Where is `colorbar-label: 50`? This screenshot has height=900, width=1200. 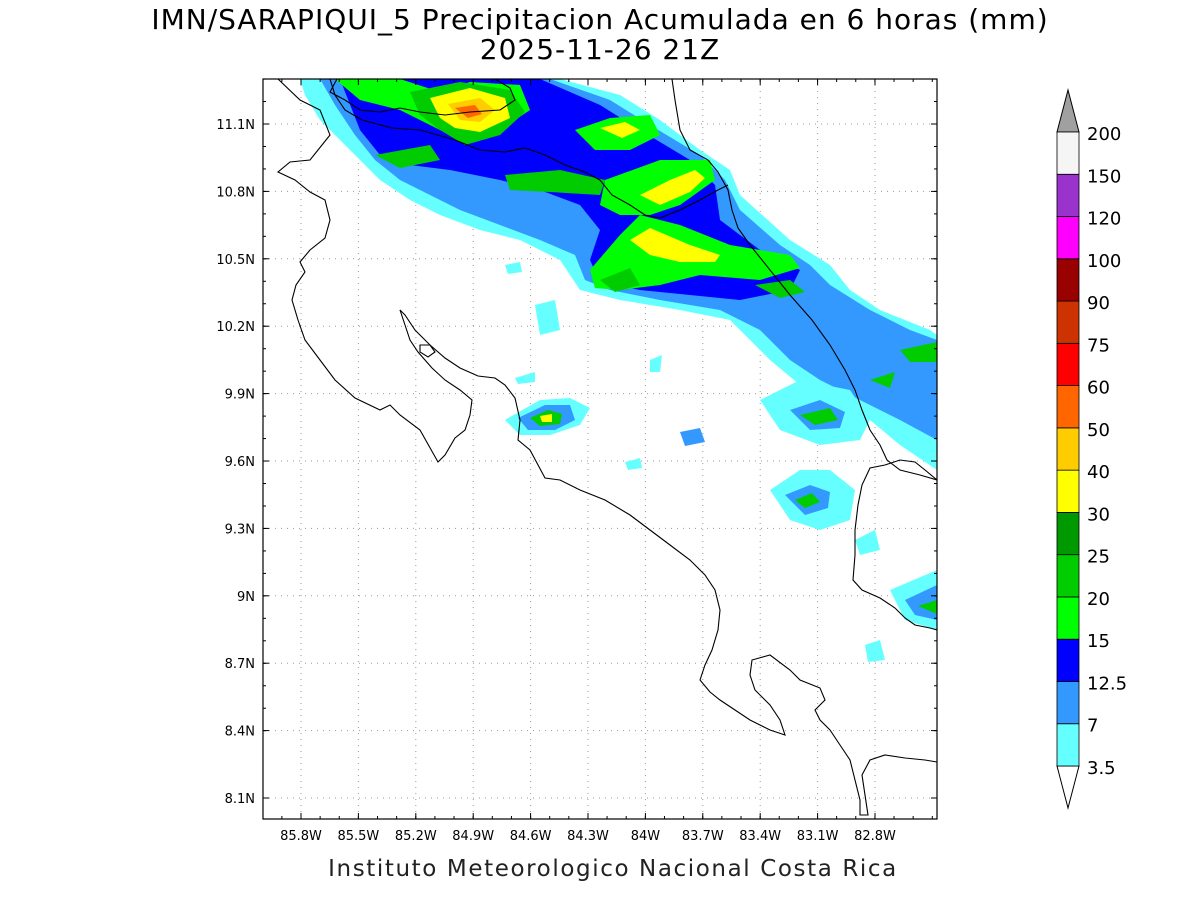
colorbar-label: 50 is located at coordinates (1098, 430).